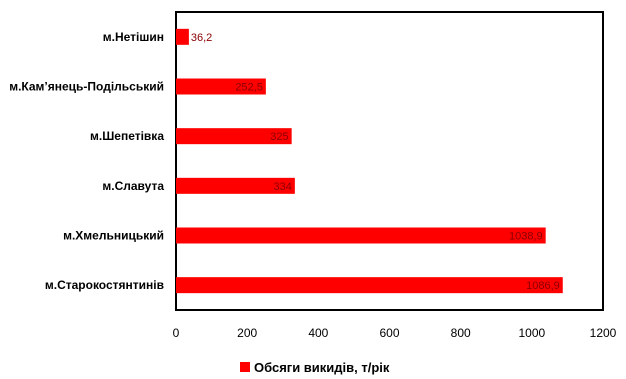 The height and width of the screenshot is (379, 626). What do you see at coordinates (127, 136) in the screenshot?
I see `category-label: м.Шепетівка` at bounding box center [127, 136].